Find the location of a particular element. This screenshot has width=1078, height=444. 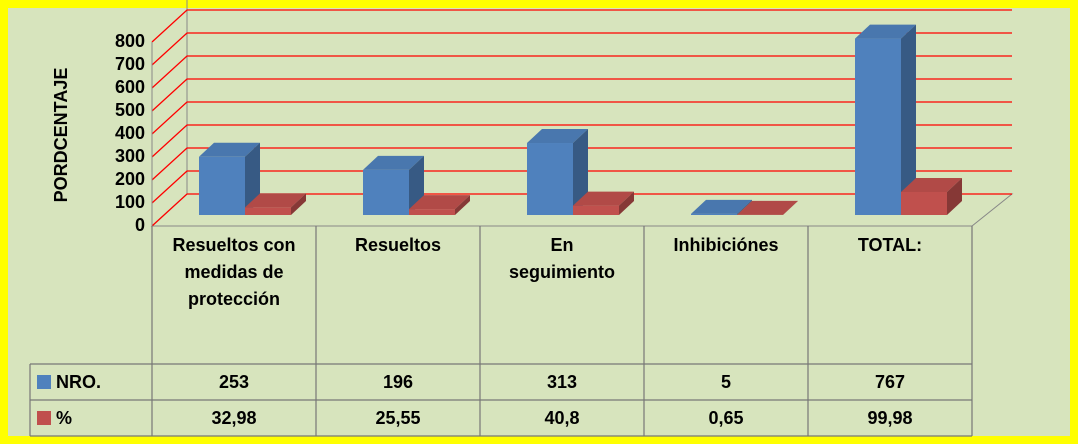

x-tick-label: Resueltos is located at coordinates (398, 245).